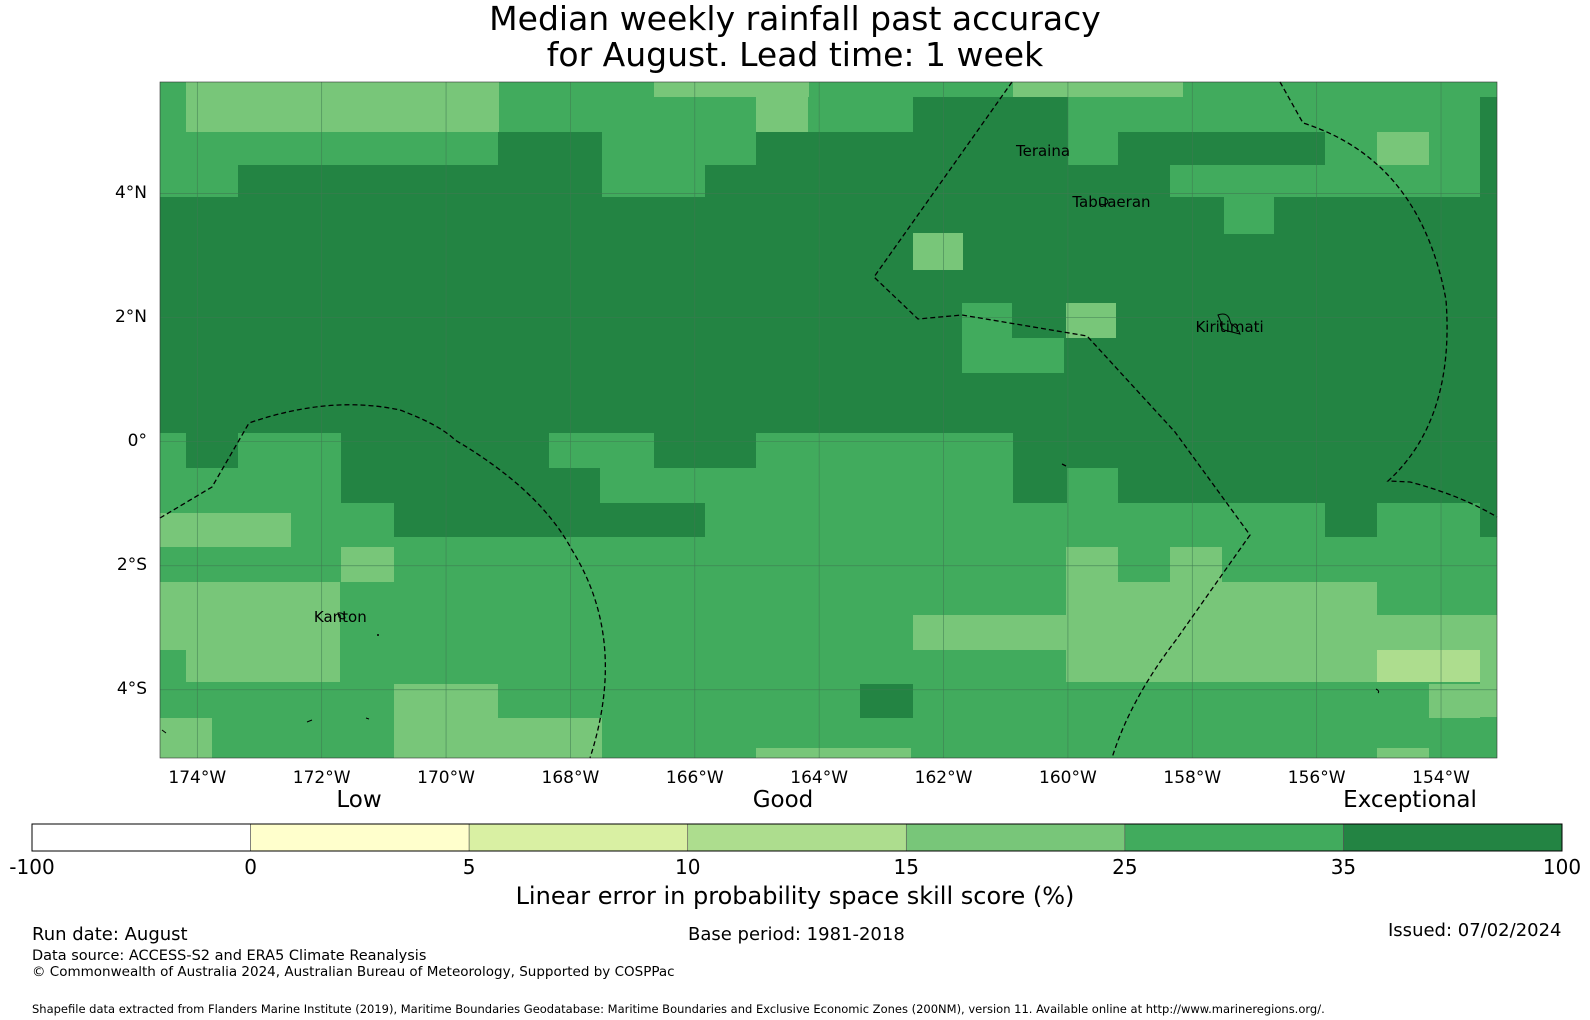  I want to click on island-outline-kiritimati, so click(1229, 324).